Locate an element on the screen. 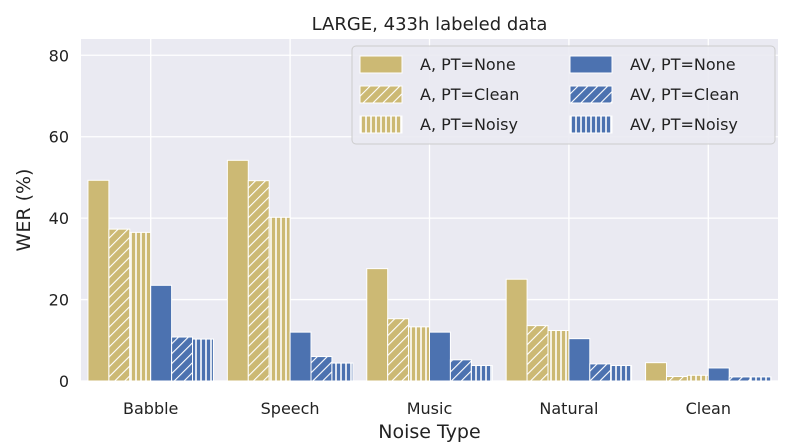  y-tick-label: 40 is located at coordinates (59, 218).